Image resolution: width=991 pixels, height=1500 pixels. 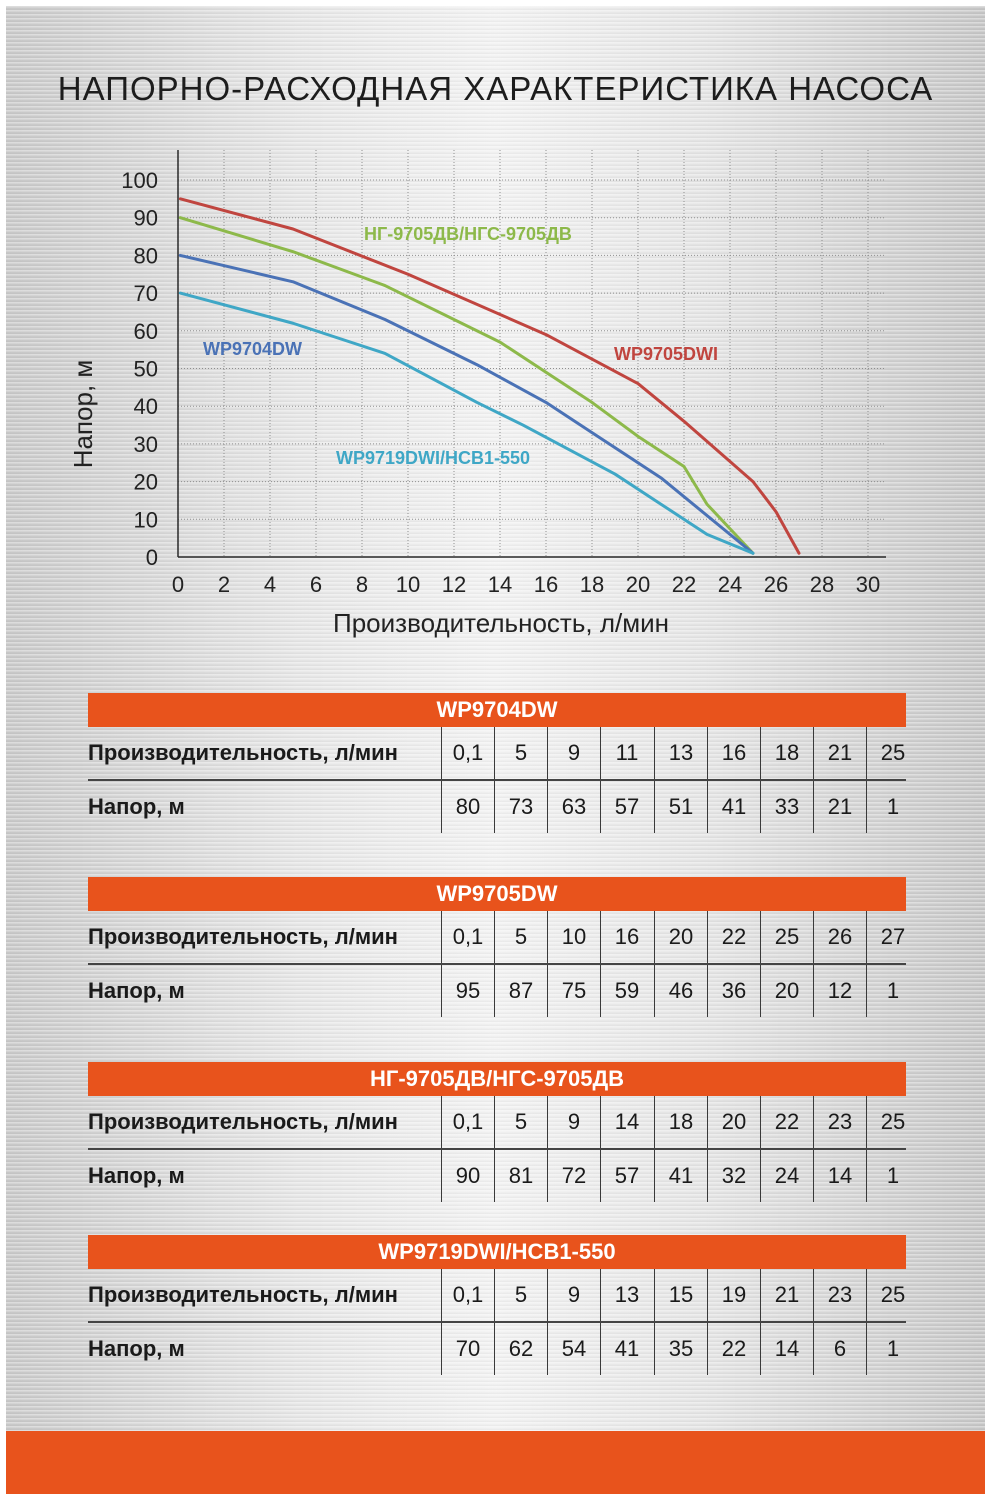 What do you see at coordinates (497, 1252) in the screenshot?
I see `table-header: WP9719DWI/НСВ1-550` at bounding box center [497, 1252].